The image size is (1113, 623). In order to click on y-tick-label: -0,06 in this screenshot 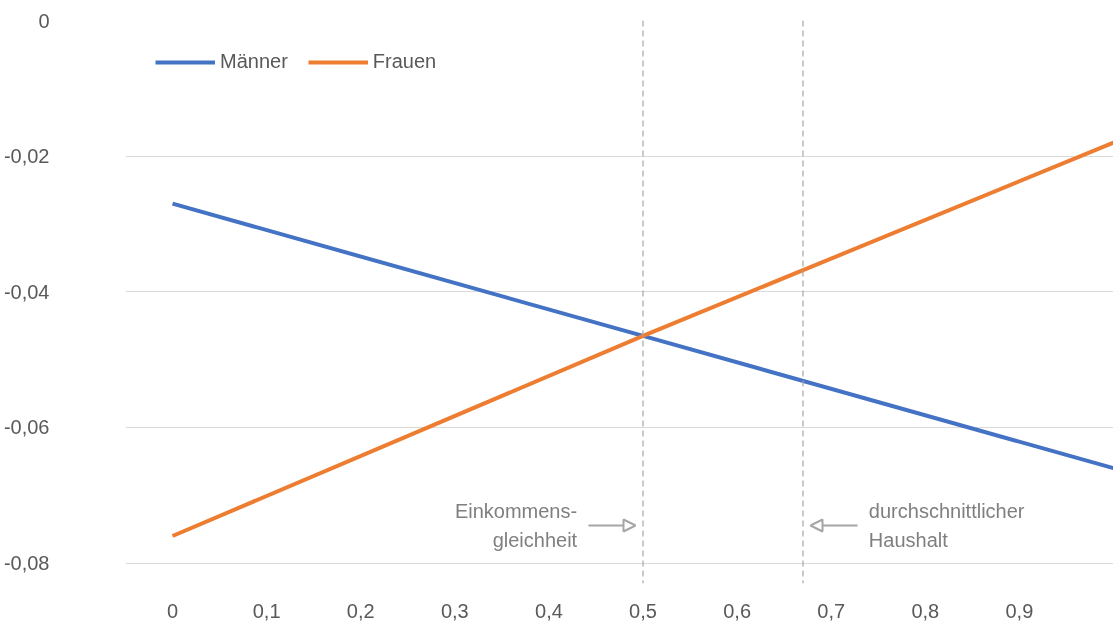, I will do `click(26, 427)`.